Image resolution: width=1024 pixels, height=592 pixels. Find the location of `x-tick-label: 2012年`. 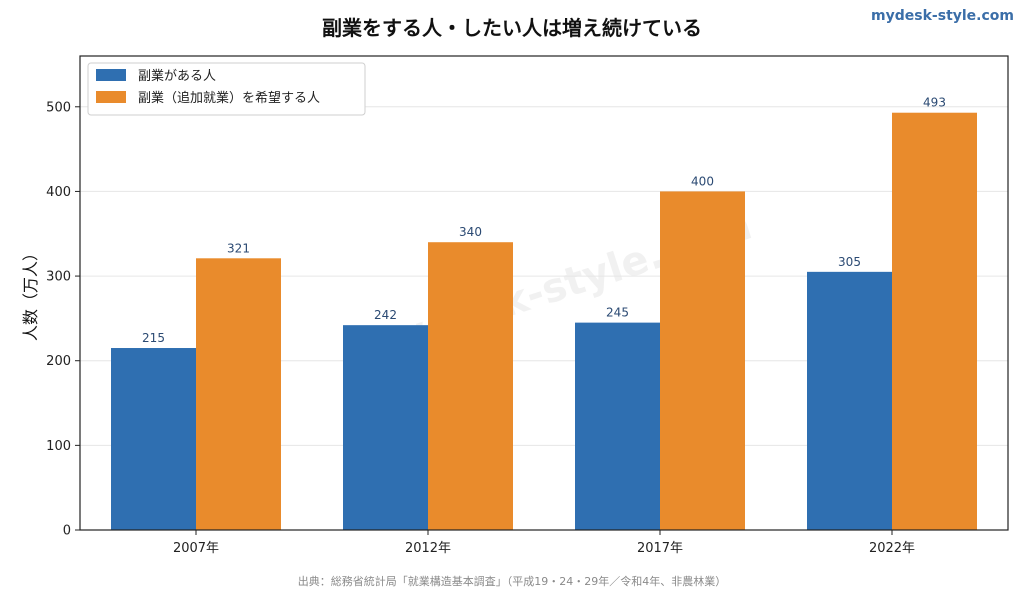

x-tick-label: 2012年 is located at coordinates (428, 548).